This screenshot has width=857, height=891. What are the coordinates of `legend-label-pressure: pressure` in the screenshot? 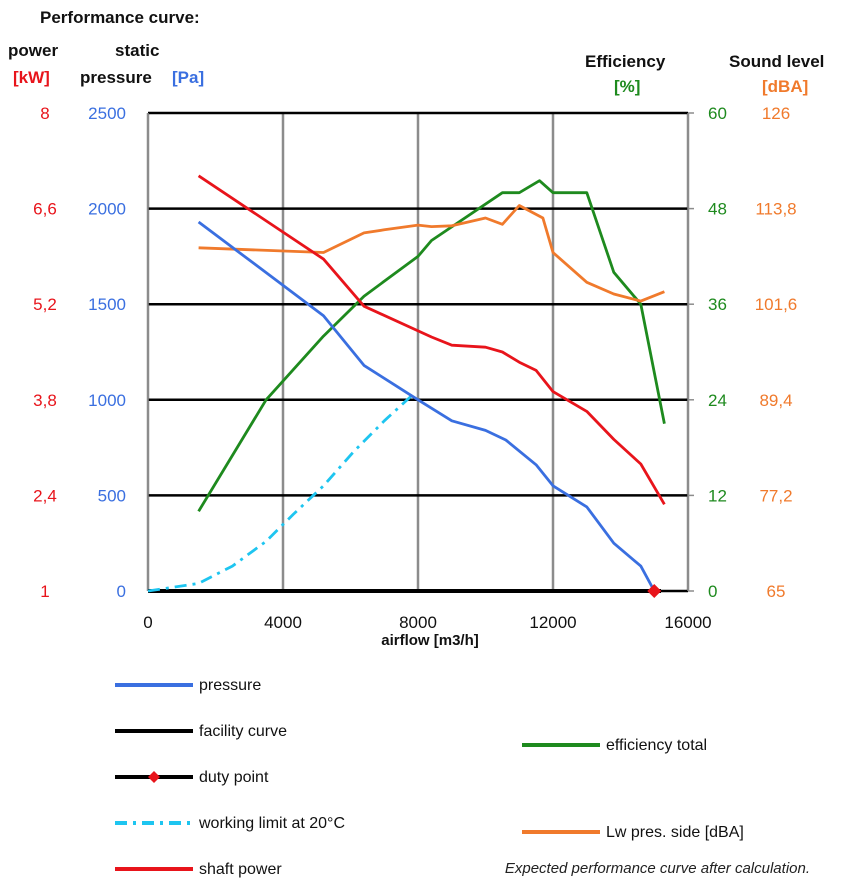 It's located at (230, 685).